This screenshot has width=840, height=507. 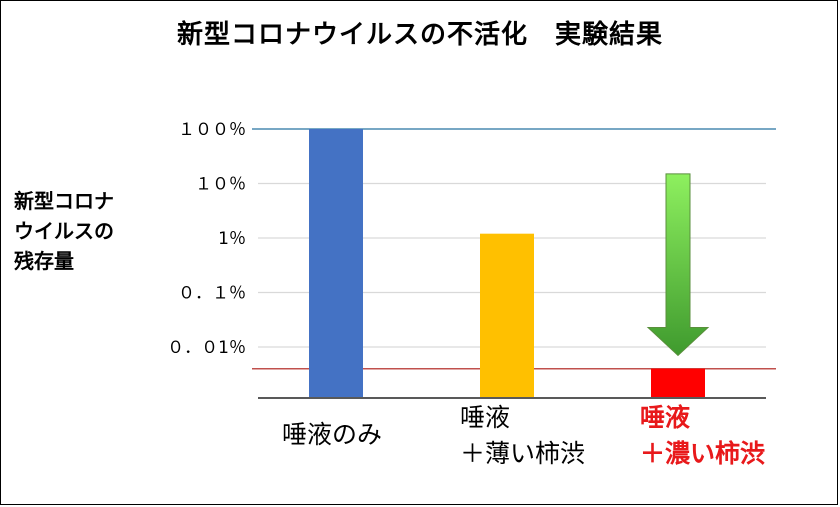 What do you see at coordinates (232, 239) in the screenshot?
I see `y-tick-label: 1％` at bounding box center [232, 239].